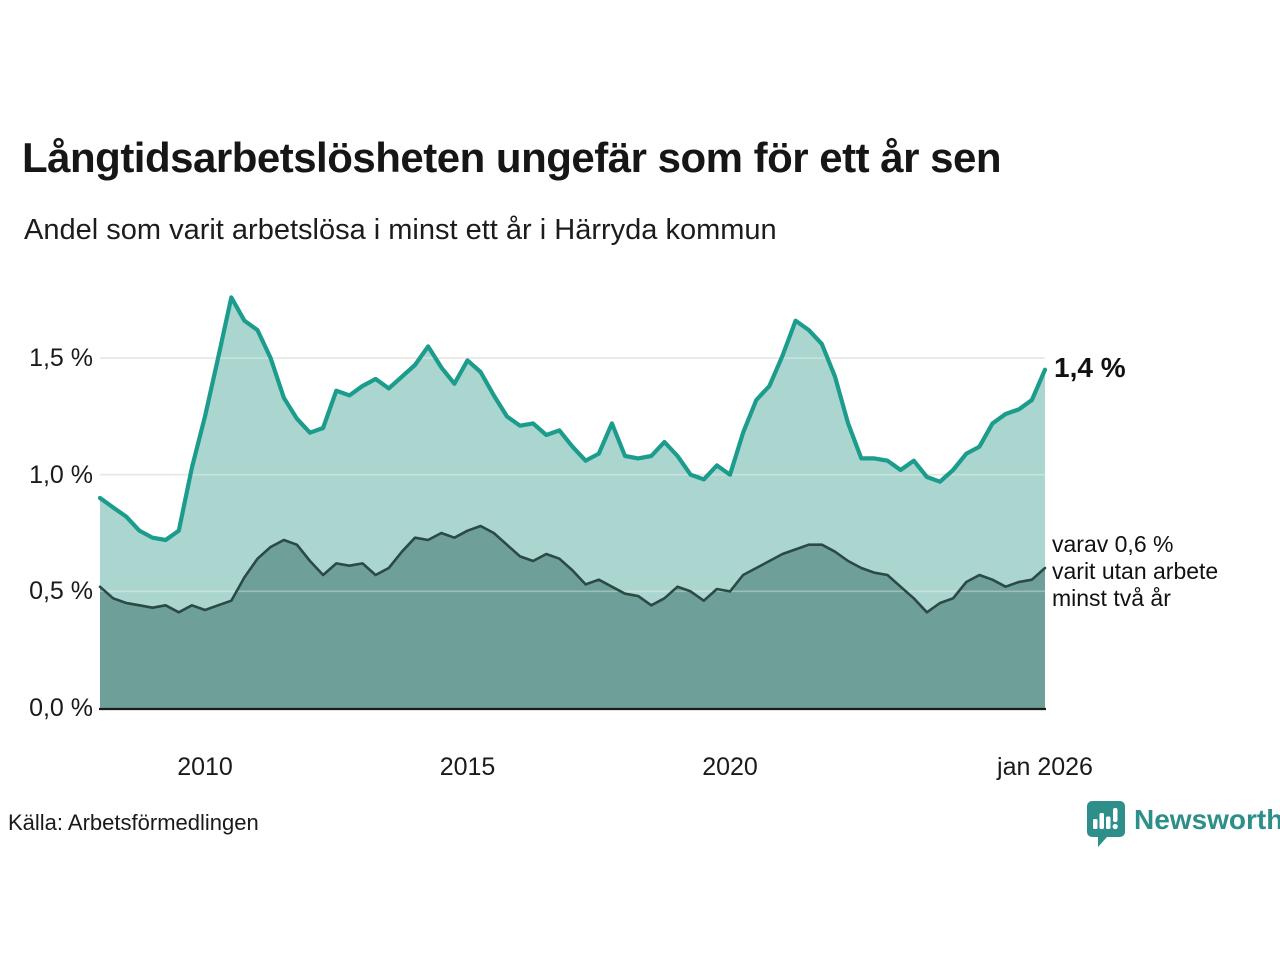  I want to click on source-text: Källa: Arbetsförmedlingen, so click(133, 822).